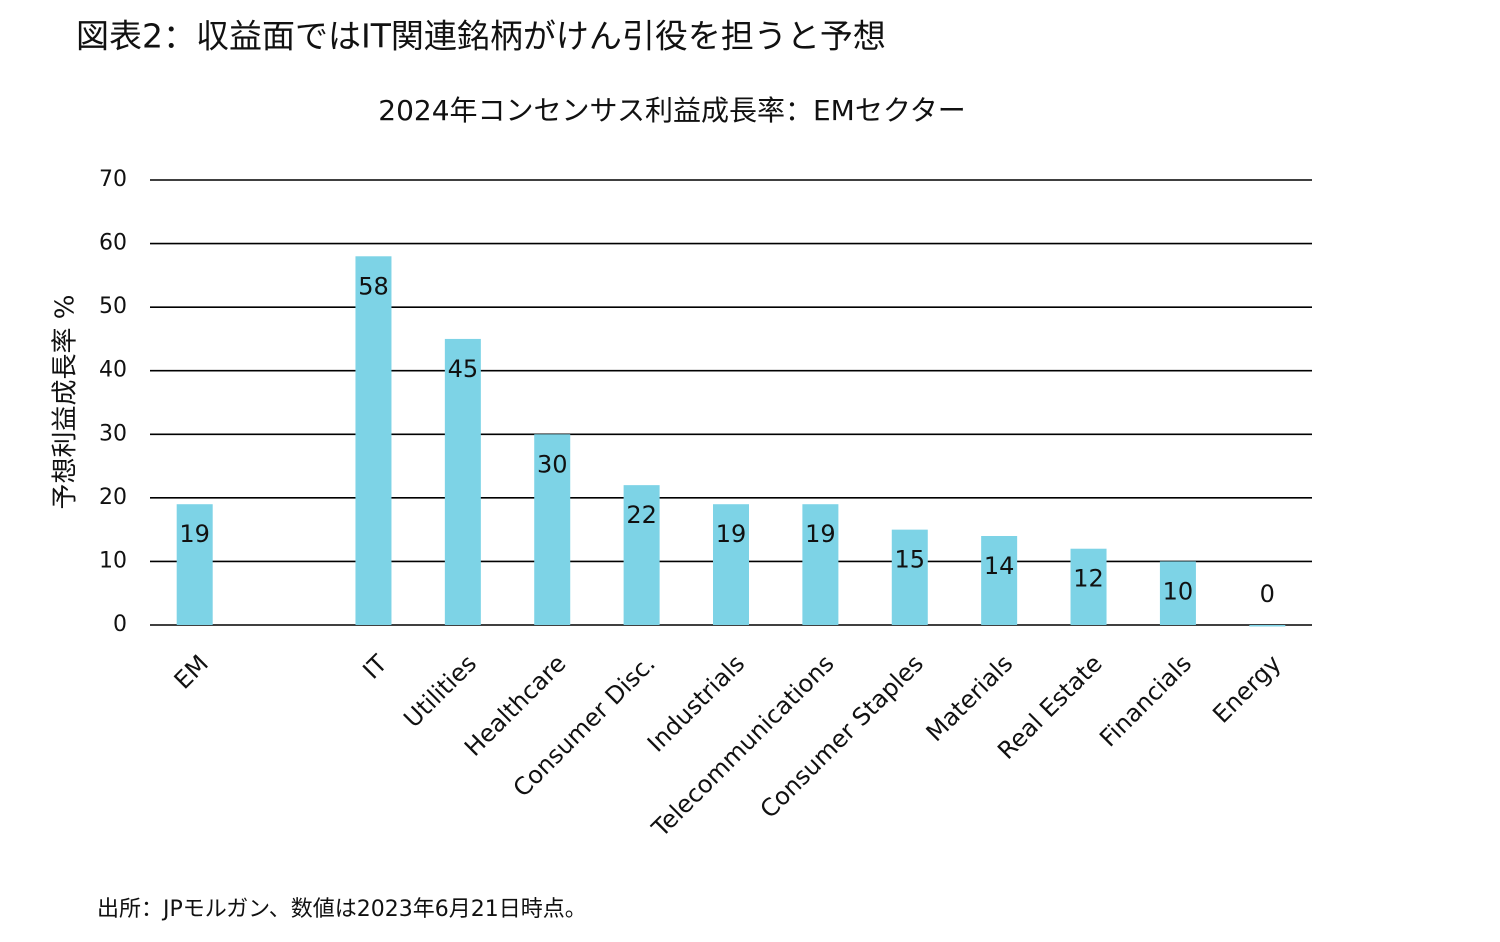  Describe the element at coordinates (373, 286) in the screenshot. I see `data-label: 58` at that location.